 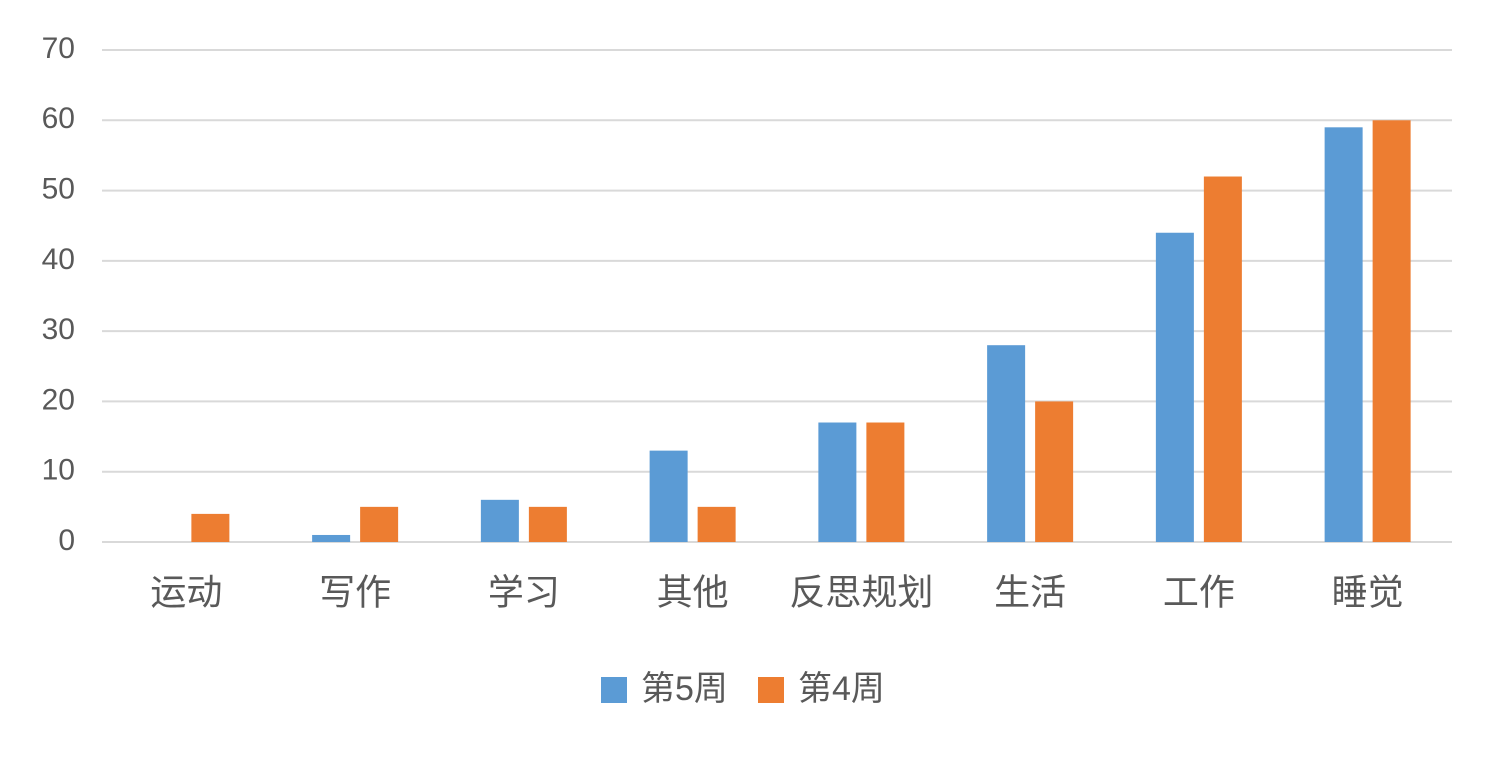 What do you see at coordinates (66, 540) in the screenshot?
I see `y-tick-label: 0` at bounding box center [66, 540].